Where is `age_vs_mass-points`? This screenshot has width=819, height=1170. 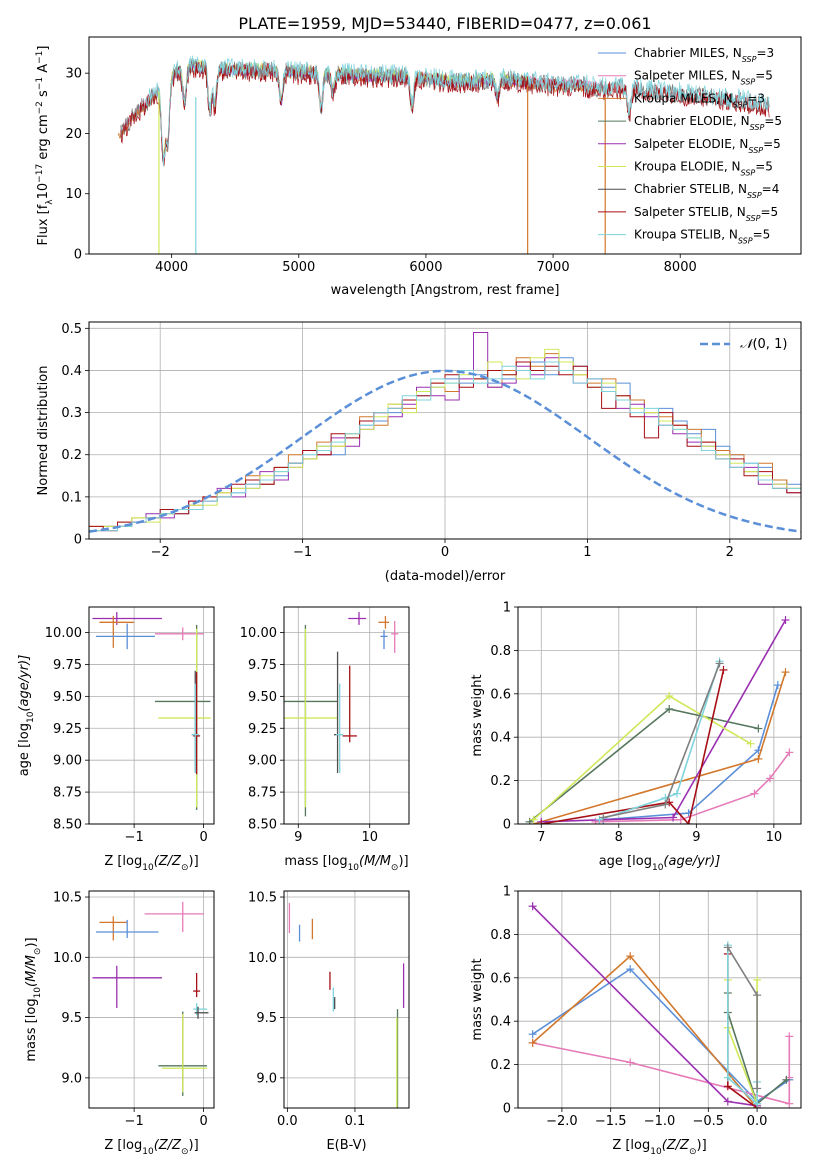 age_vs_mass-points is located at coordinates (341, 714).